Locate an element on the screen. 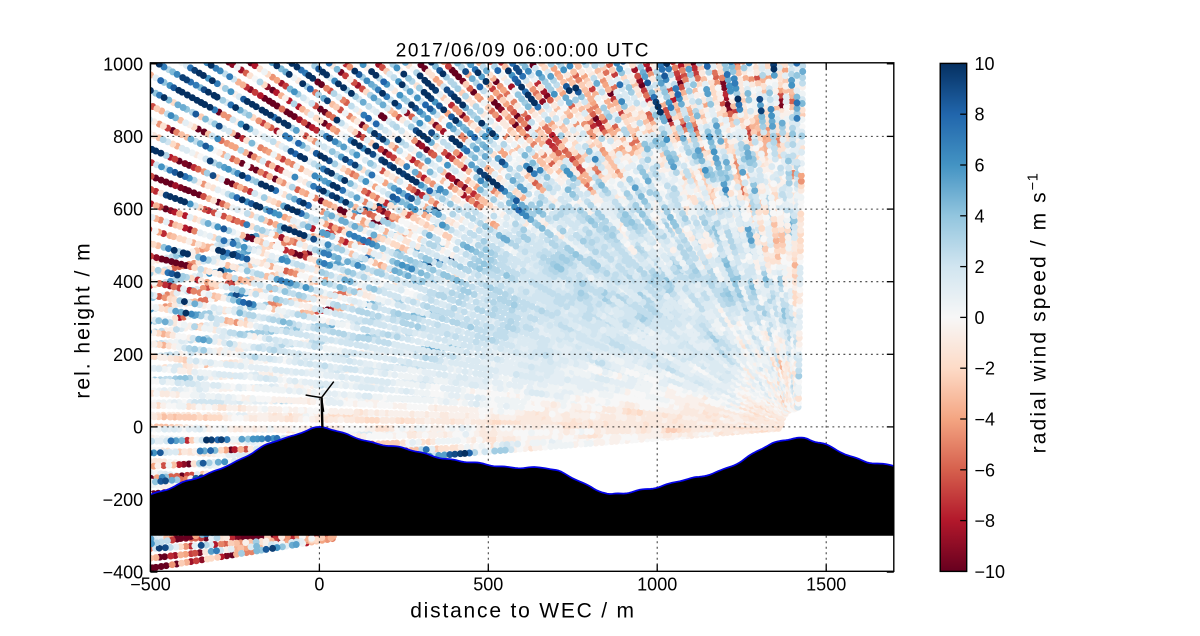  svg-text: distance to WEC / m is located at coordinates (523, 610).